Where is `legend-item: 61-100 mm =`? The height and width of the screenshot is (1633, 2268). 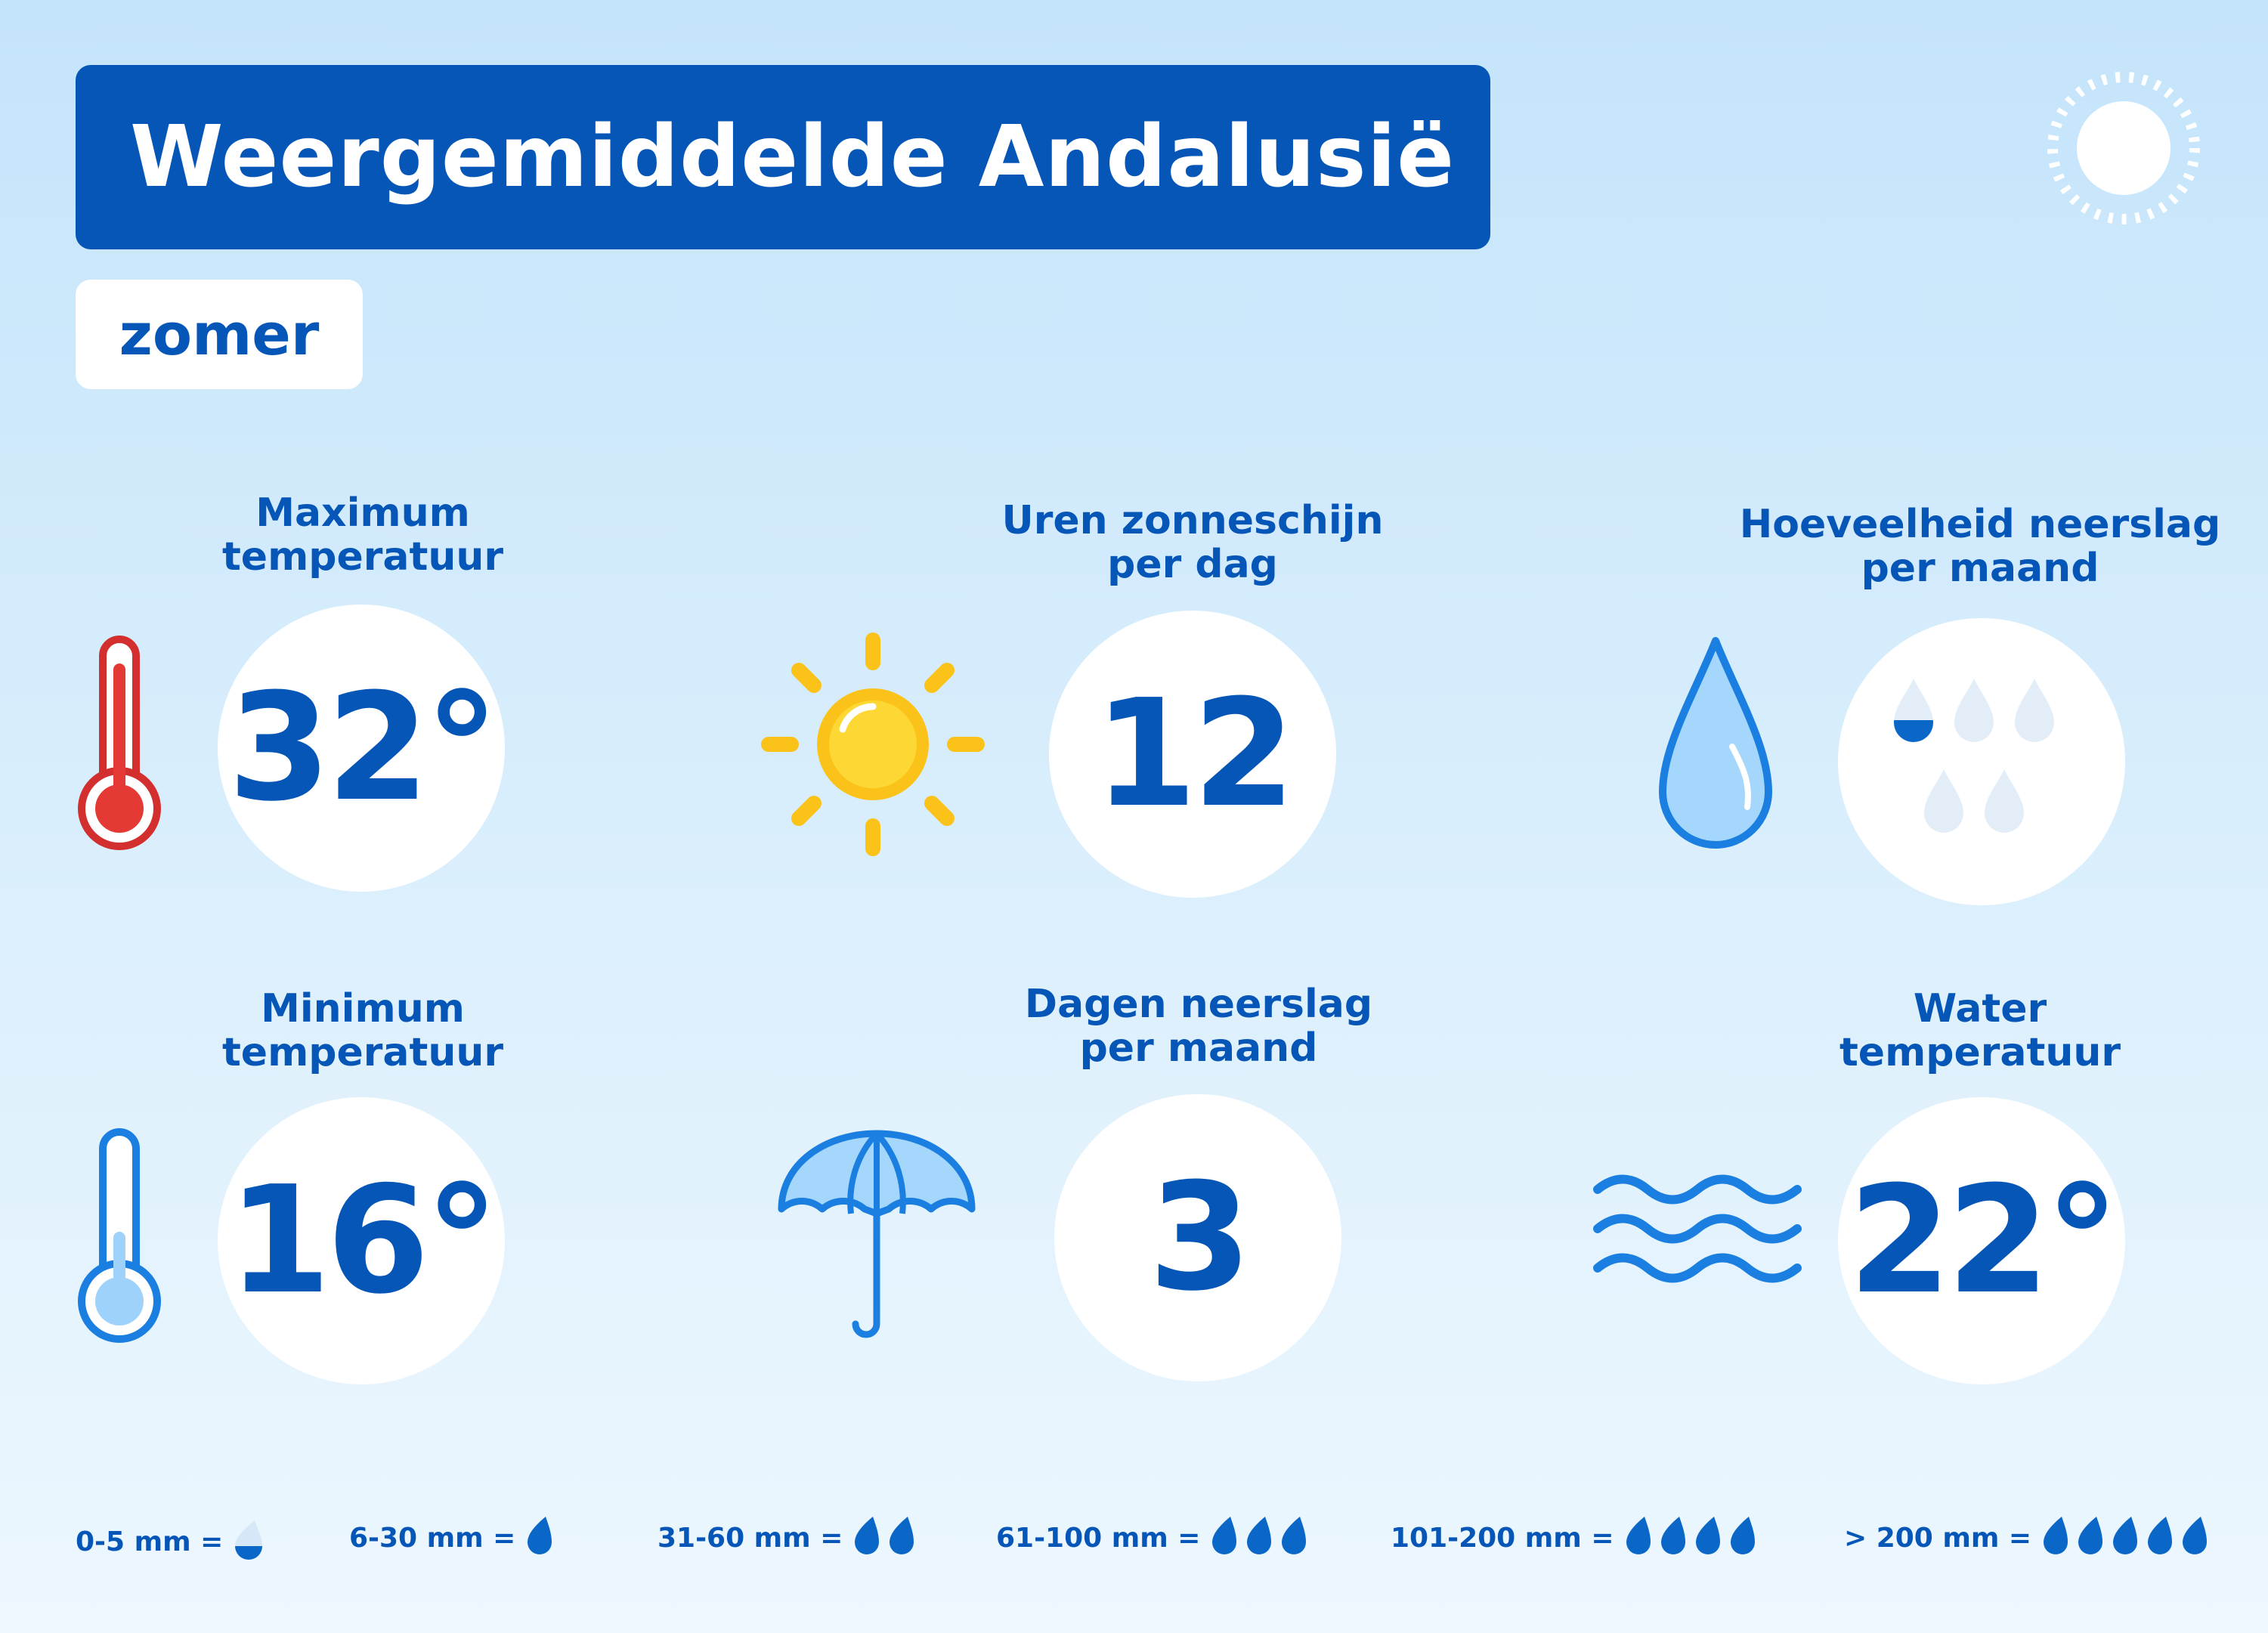
legend-item: 61-100 mm = is located at coordinates (1151, 1538).